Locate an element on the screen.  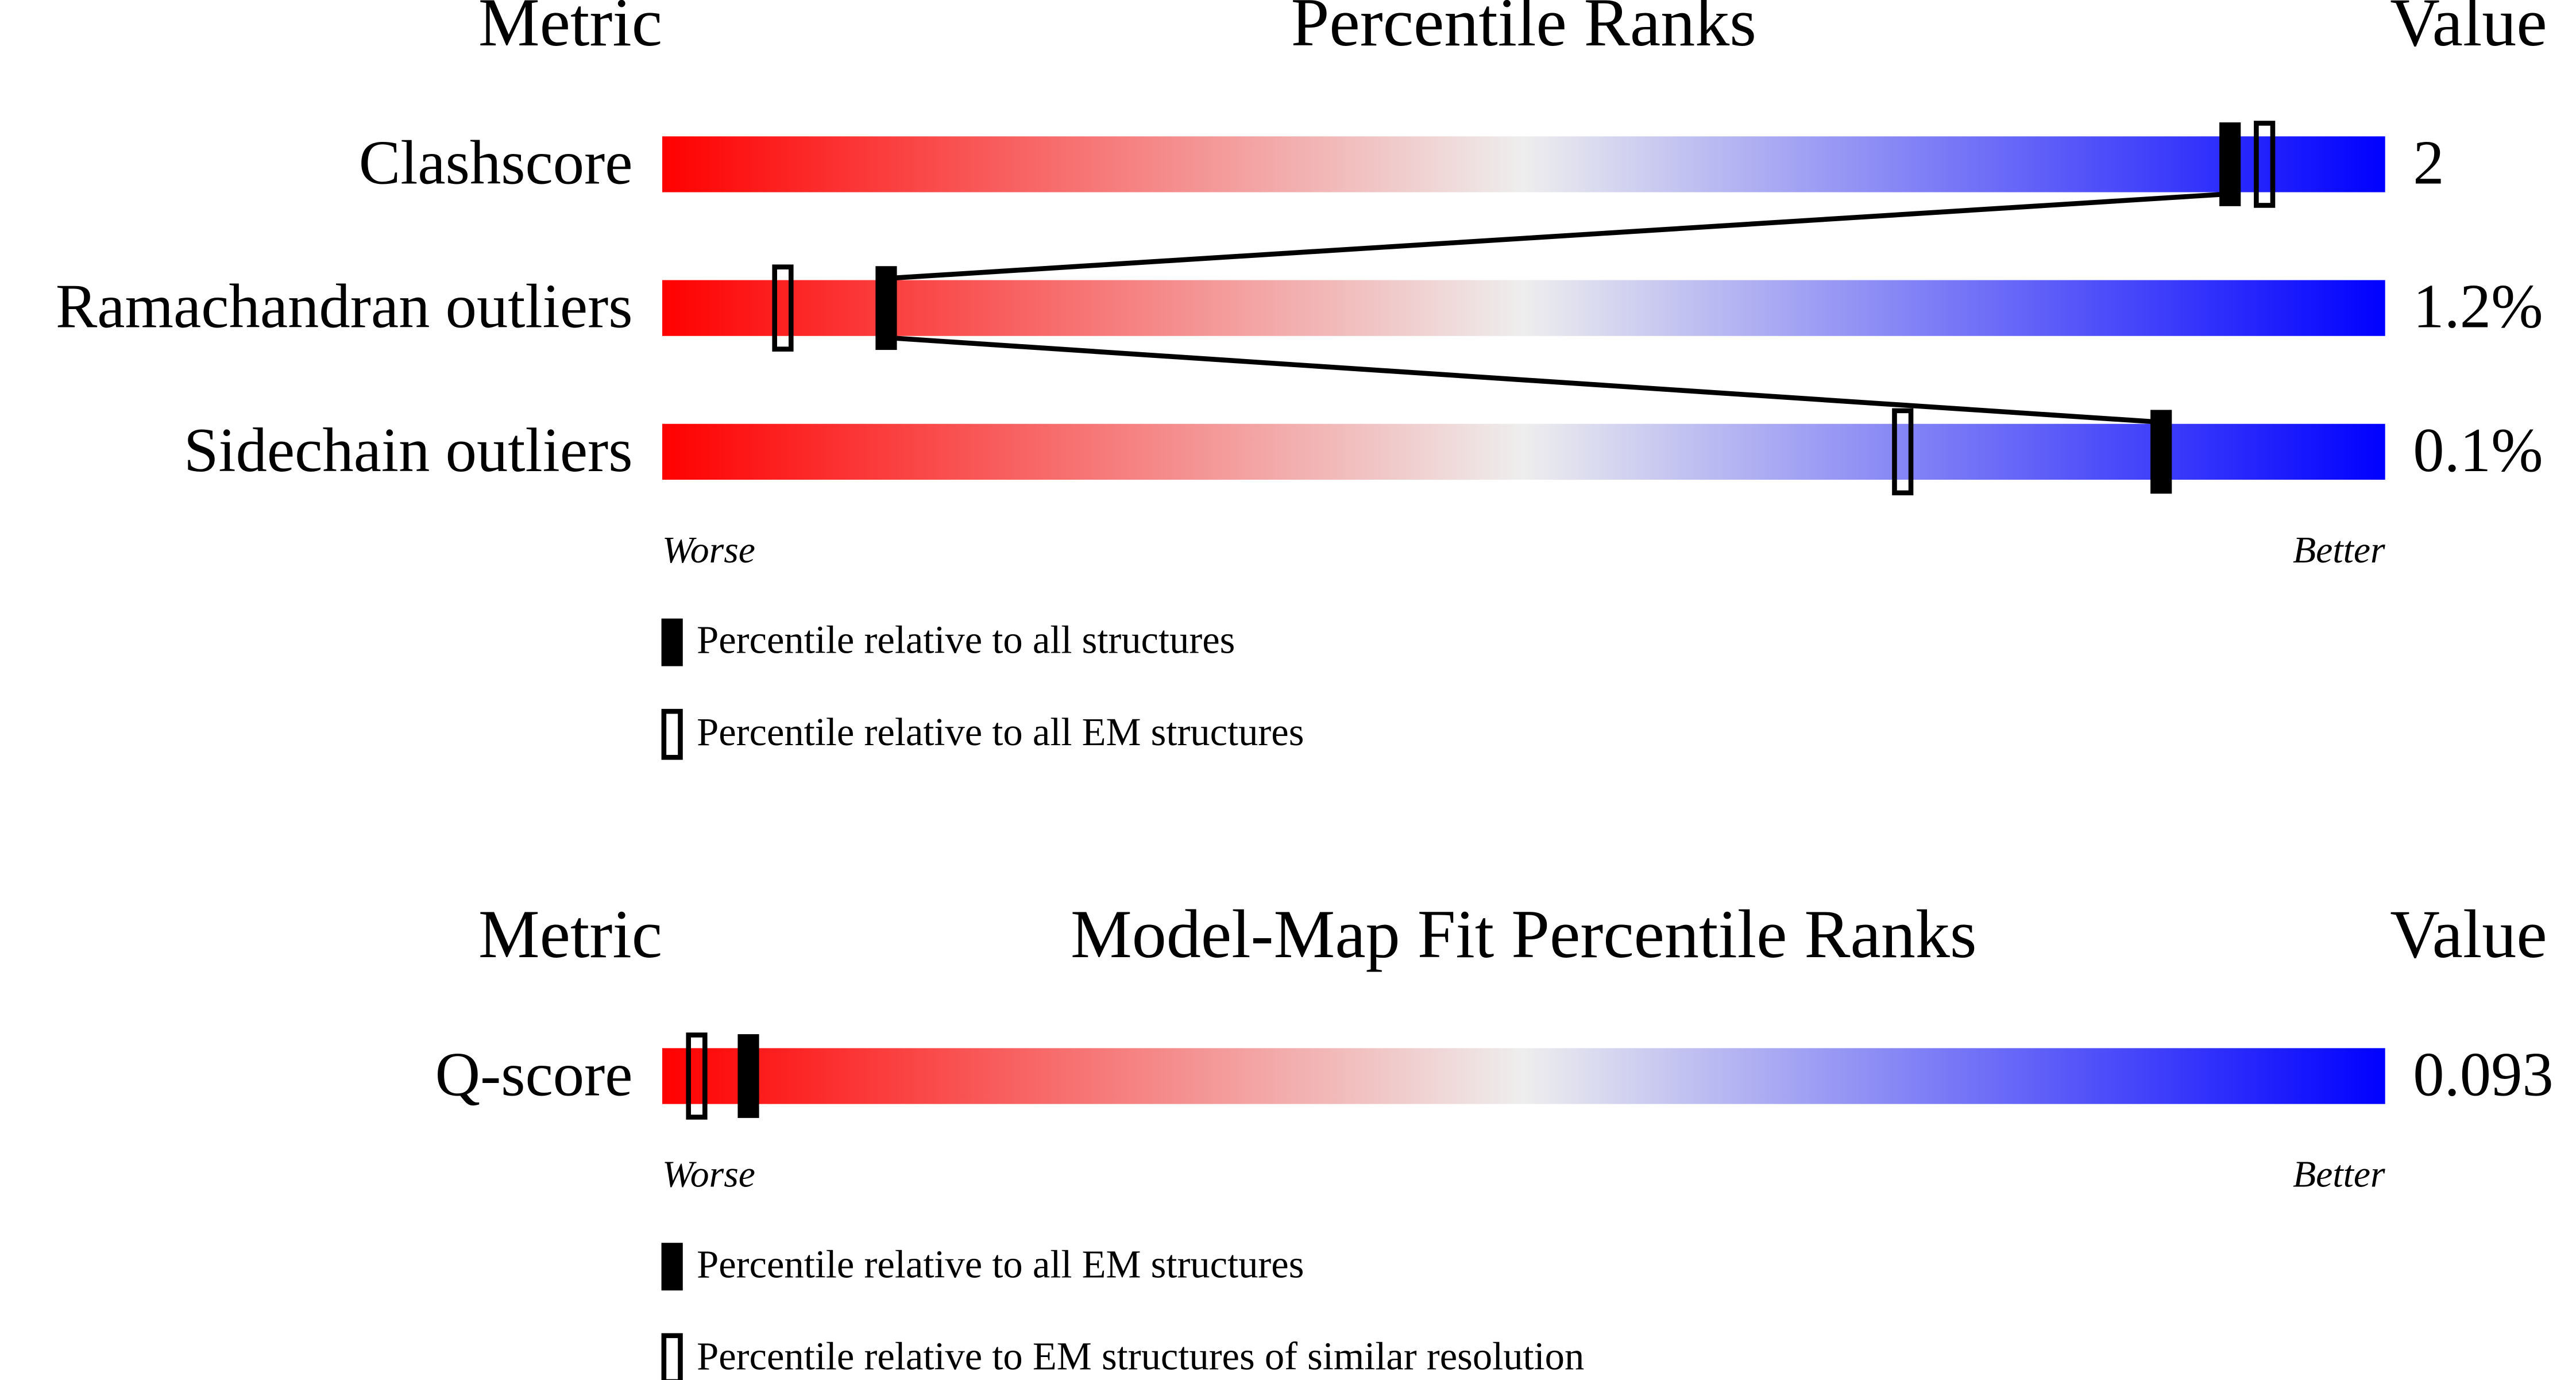
header-title: Percentile Ranks is located at coordinates (1523, 30).